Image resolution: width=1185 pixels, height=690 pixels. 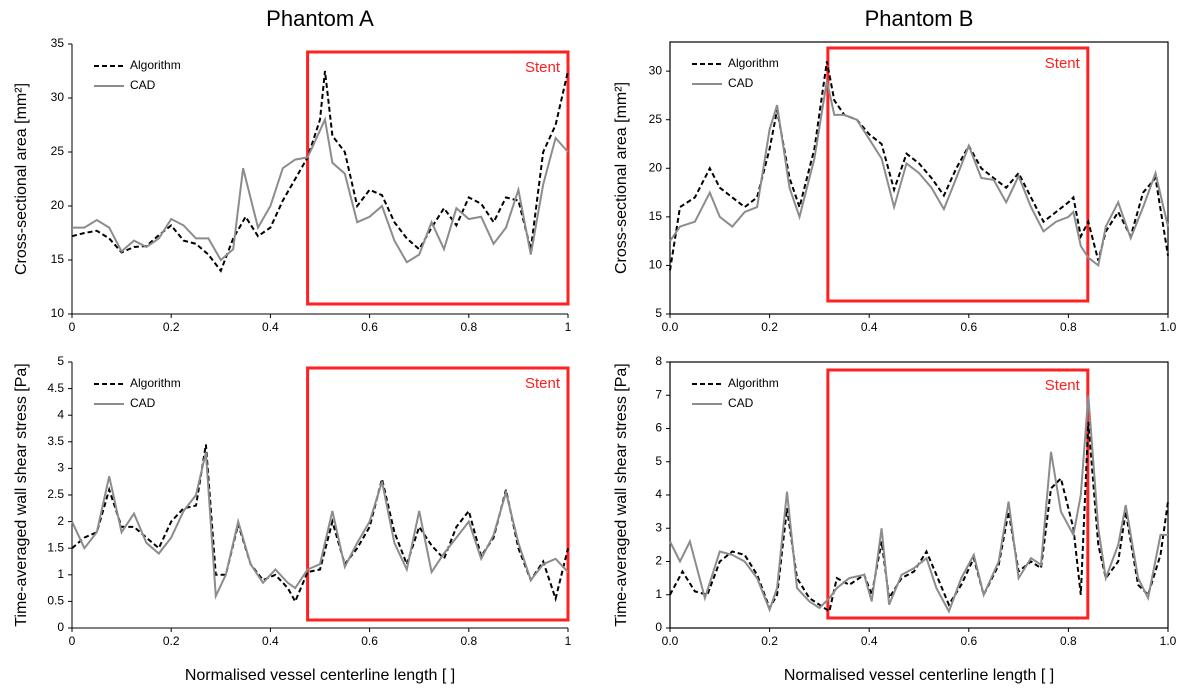 What do you see at coordinates (658, 428) in the screenshot?
I see `y-tick-label: 6` at bounding box center [658, 428].